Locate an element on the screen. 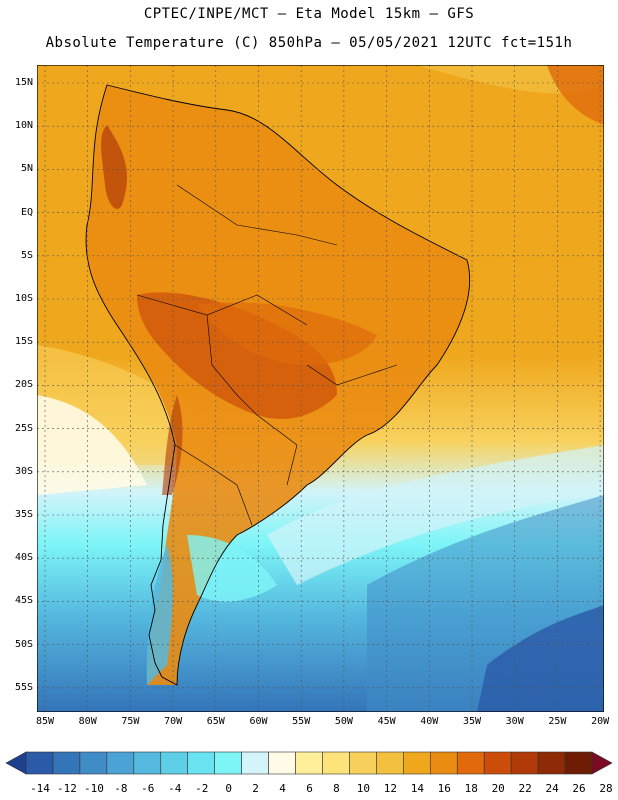  lat-label: 15N is located at coordinates (23, 82).